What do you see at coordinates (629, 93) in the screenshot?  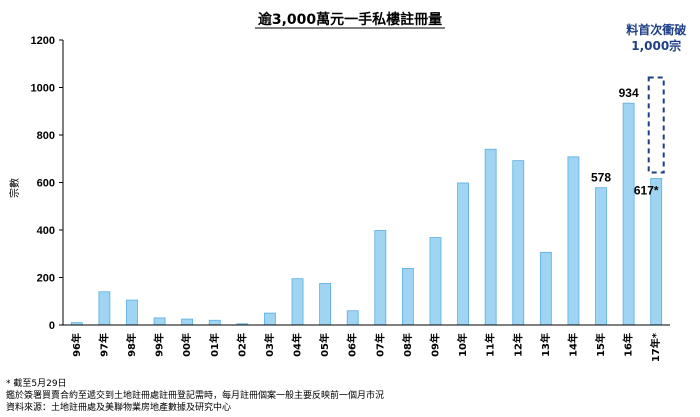 I see `data-label: 934` at bounding box center [629, 93].